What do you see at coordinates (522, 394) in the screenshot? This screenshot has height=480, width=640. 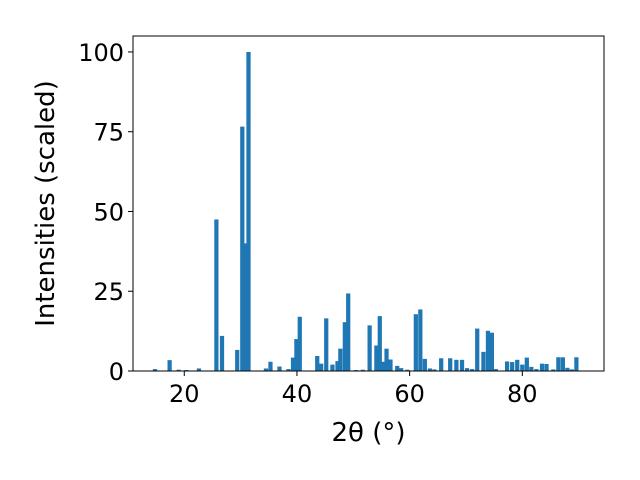 I see `x-tick-label-3: 80` at bounding box center [522, 394].